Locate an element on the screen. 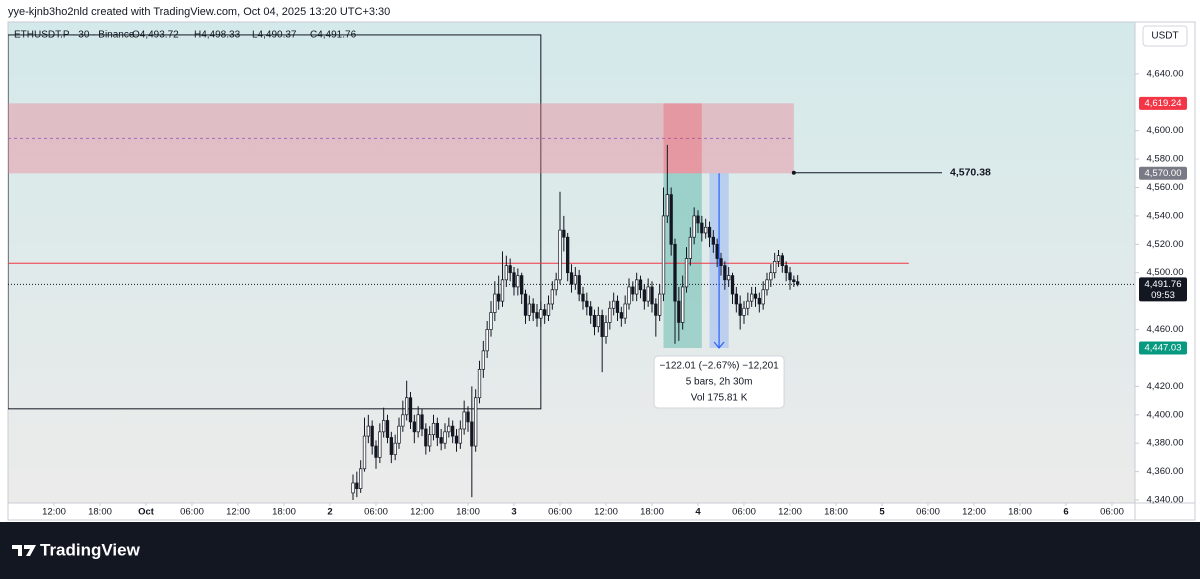 The height and width of the screenshot is (579, 1200). ray-label: 4,570.38 is located at coordinates (970, 173).